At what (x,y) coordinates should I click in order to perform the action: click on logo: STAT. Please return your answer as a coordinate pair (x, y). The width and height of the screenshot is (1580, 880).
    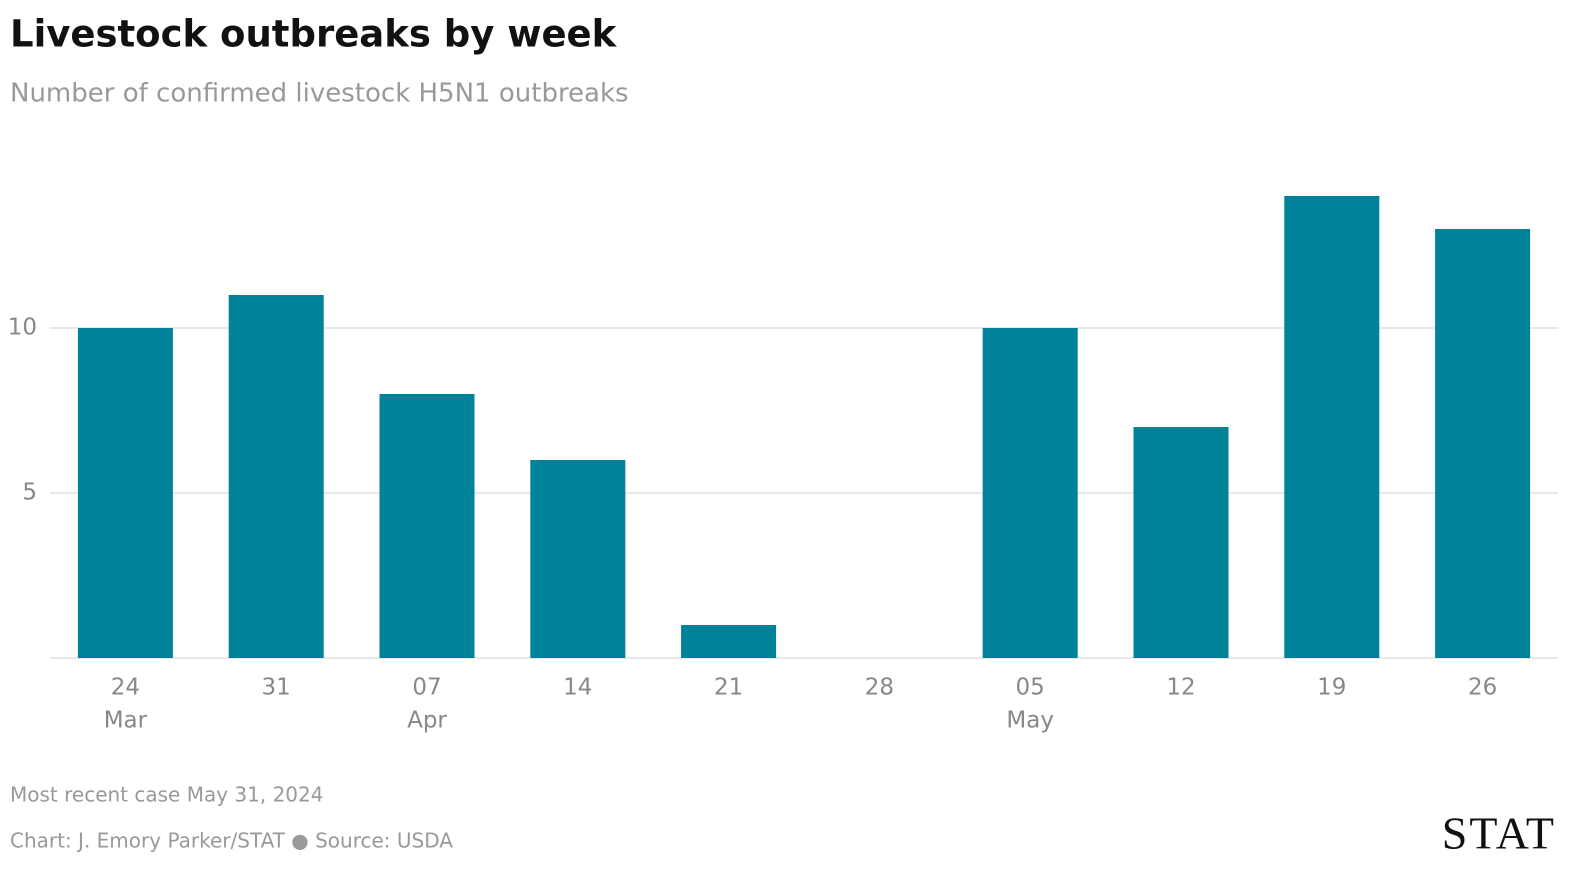
    Looking at the image, I should click on (1499, 833).